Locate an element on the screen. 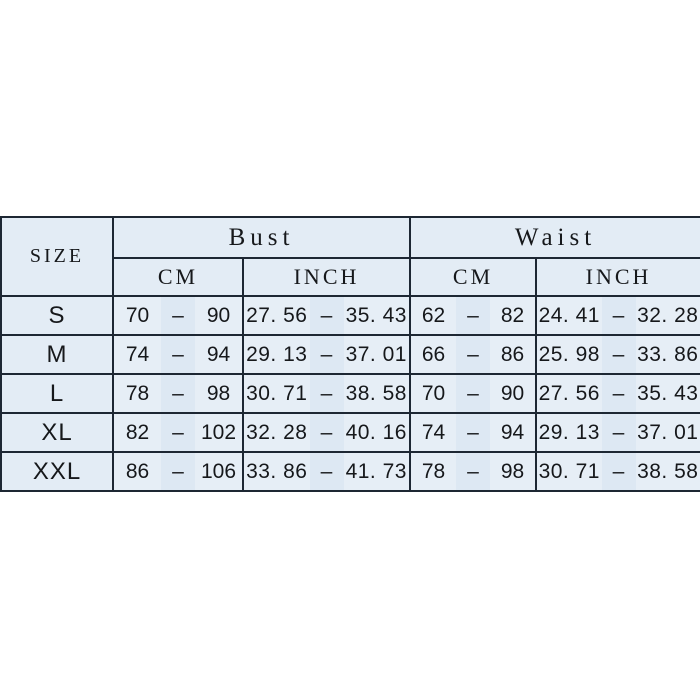  waist-inch-range: 27. 56 – 35. 43 is located at coordinates (617, 393).